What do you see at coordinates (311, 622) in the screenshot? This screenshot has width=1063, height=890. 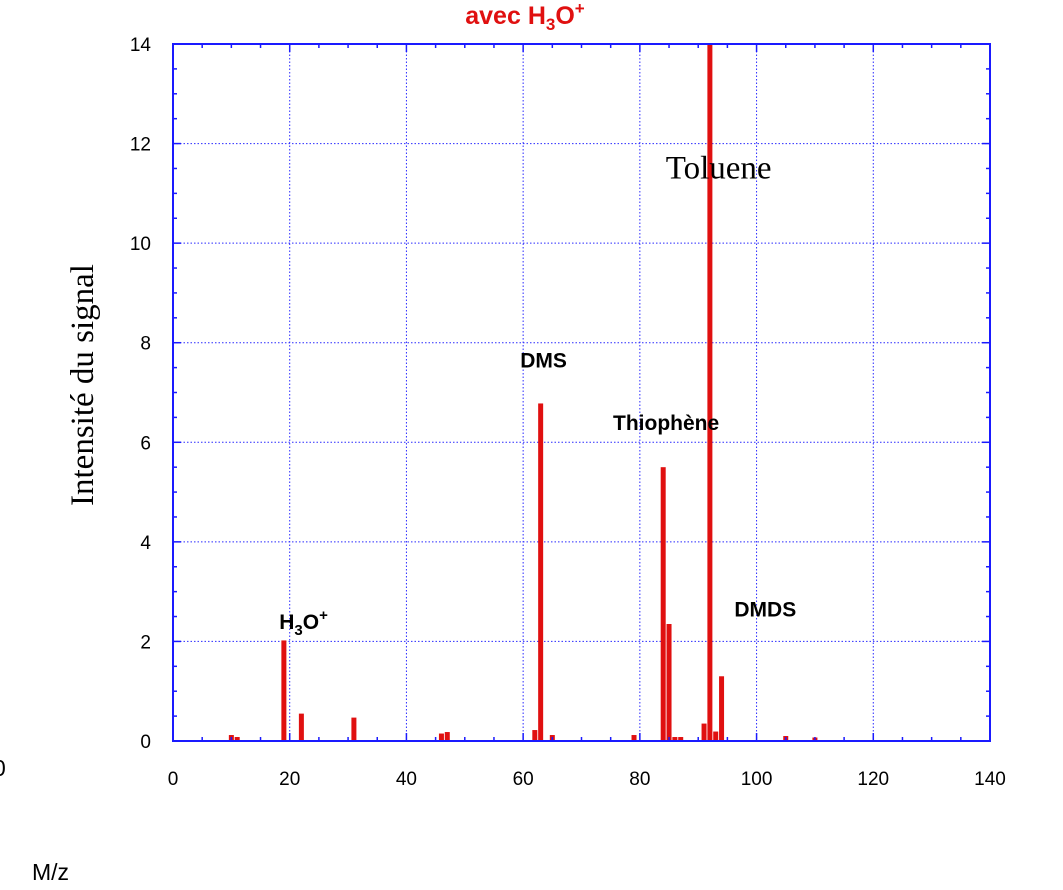 I see `h3o-rest: O` at bounding box center [311, 622].